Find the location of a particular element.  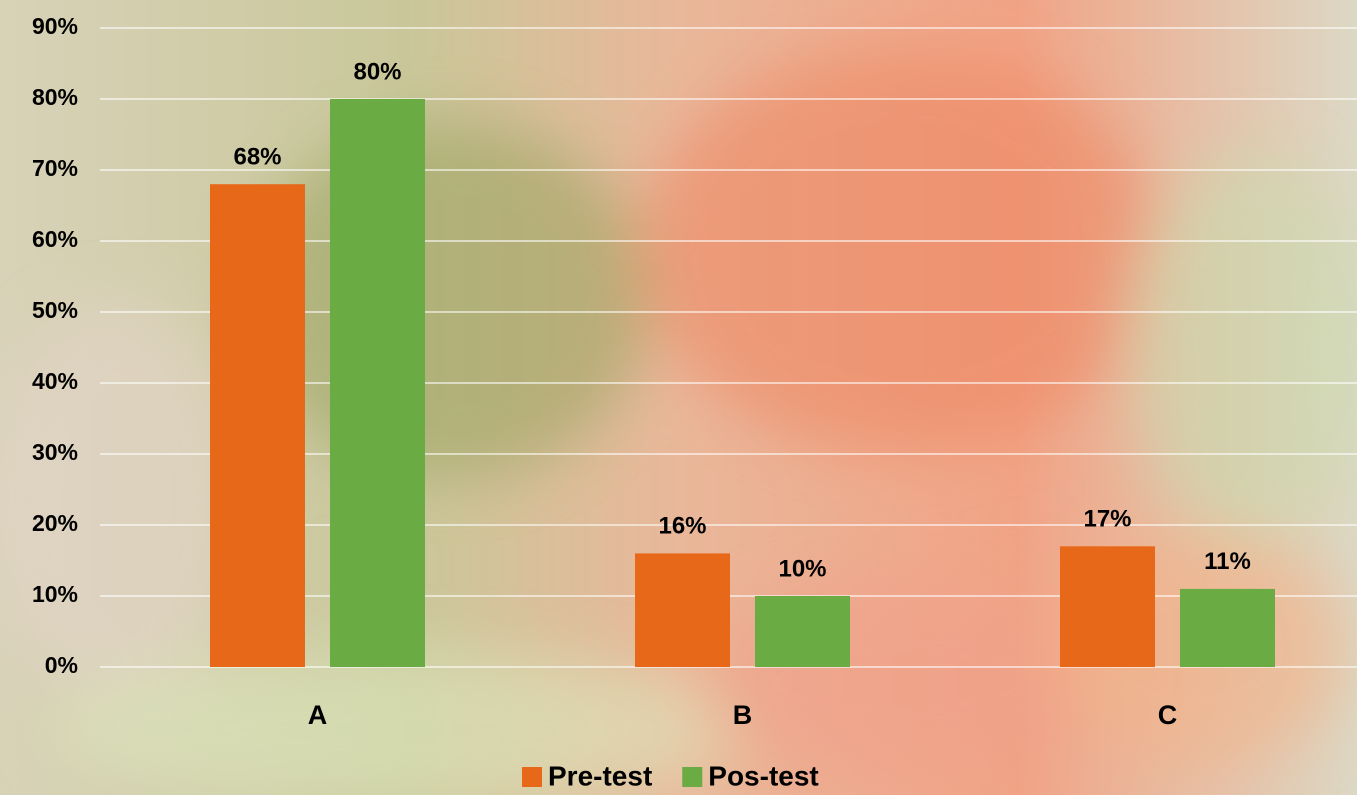

value-label: 16% is located at coordinates (682, 526).